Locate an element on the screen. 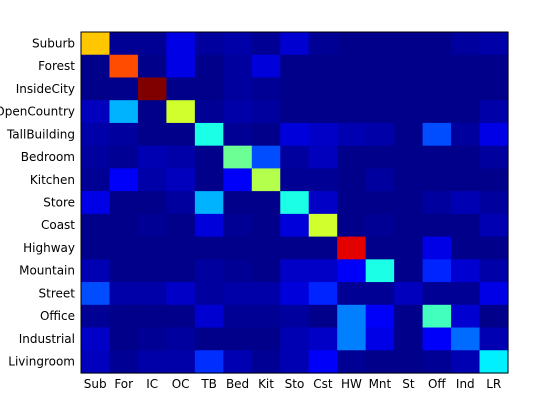  x-tick-label: LR is located at coordinates (493, 384).